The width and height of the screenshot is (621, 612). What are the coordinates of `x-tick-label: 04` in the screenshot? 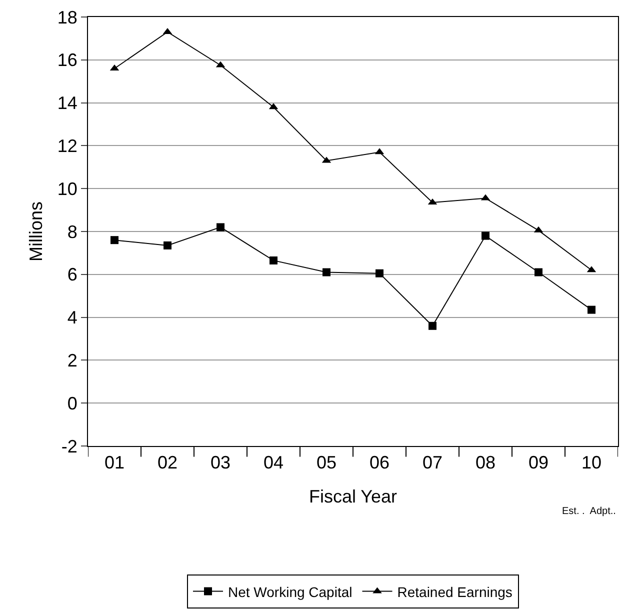 It's located at (273, 462).